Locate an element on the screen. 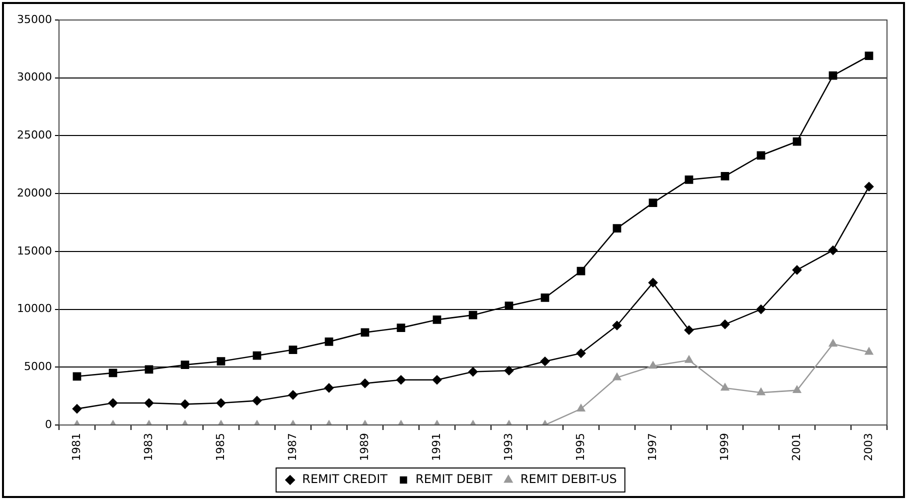  x-tick-label: 1983 is located at coordinates (148, 447).